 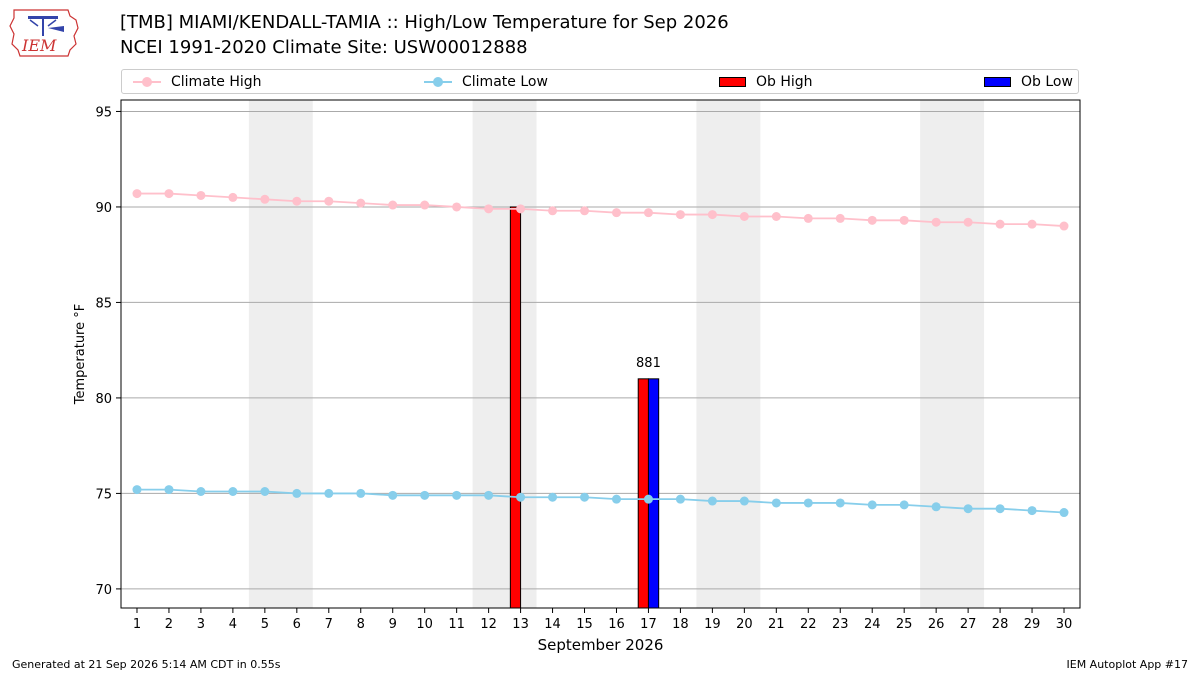 I want to click on x-tick-label-16: 16, so click(x=616, y=624).